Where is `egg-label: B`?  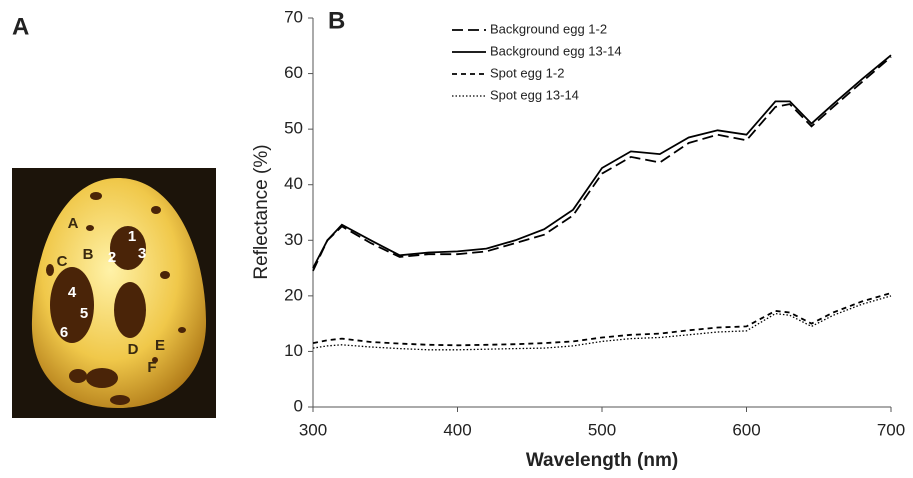 egg-label: B is located at coordinates (88, 254).